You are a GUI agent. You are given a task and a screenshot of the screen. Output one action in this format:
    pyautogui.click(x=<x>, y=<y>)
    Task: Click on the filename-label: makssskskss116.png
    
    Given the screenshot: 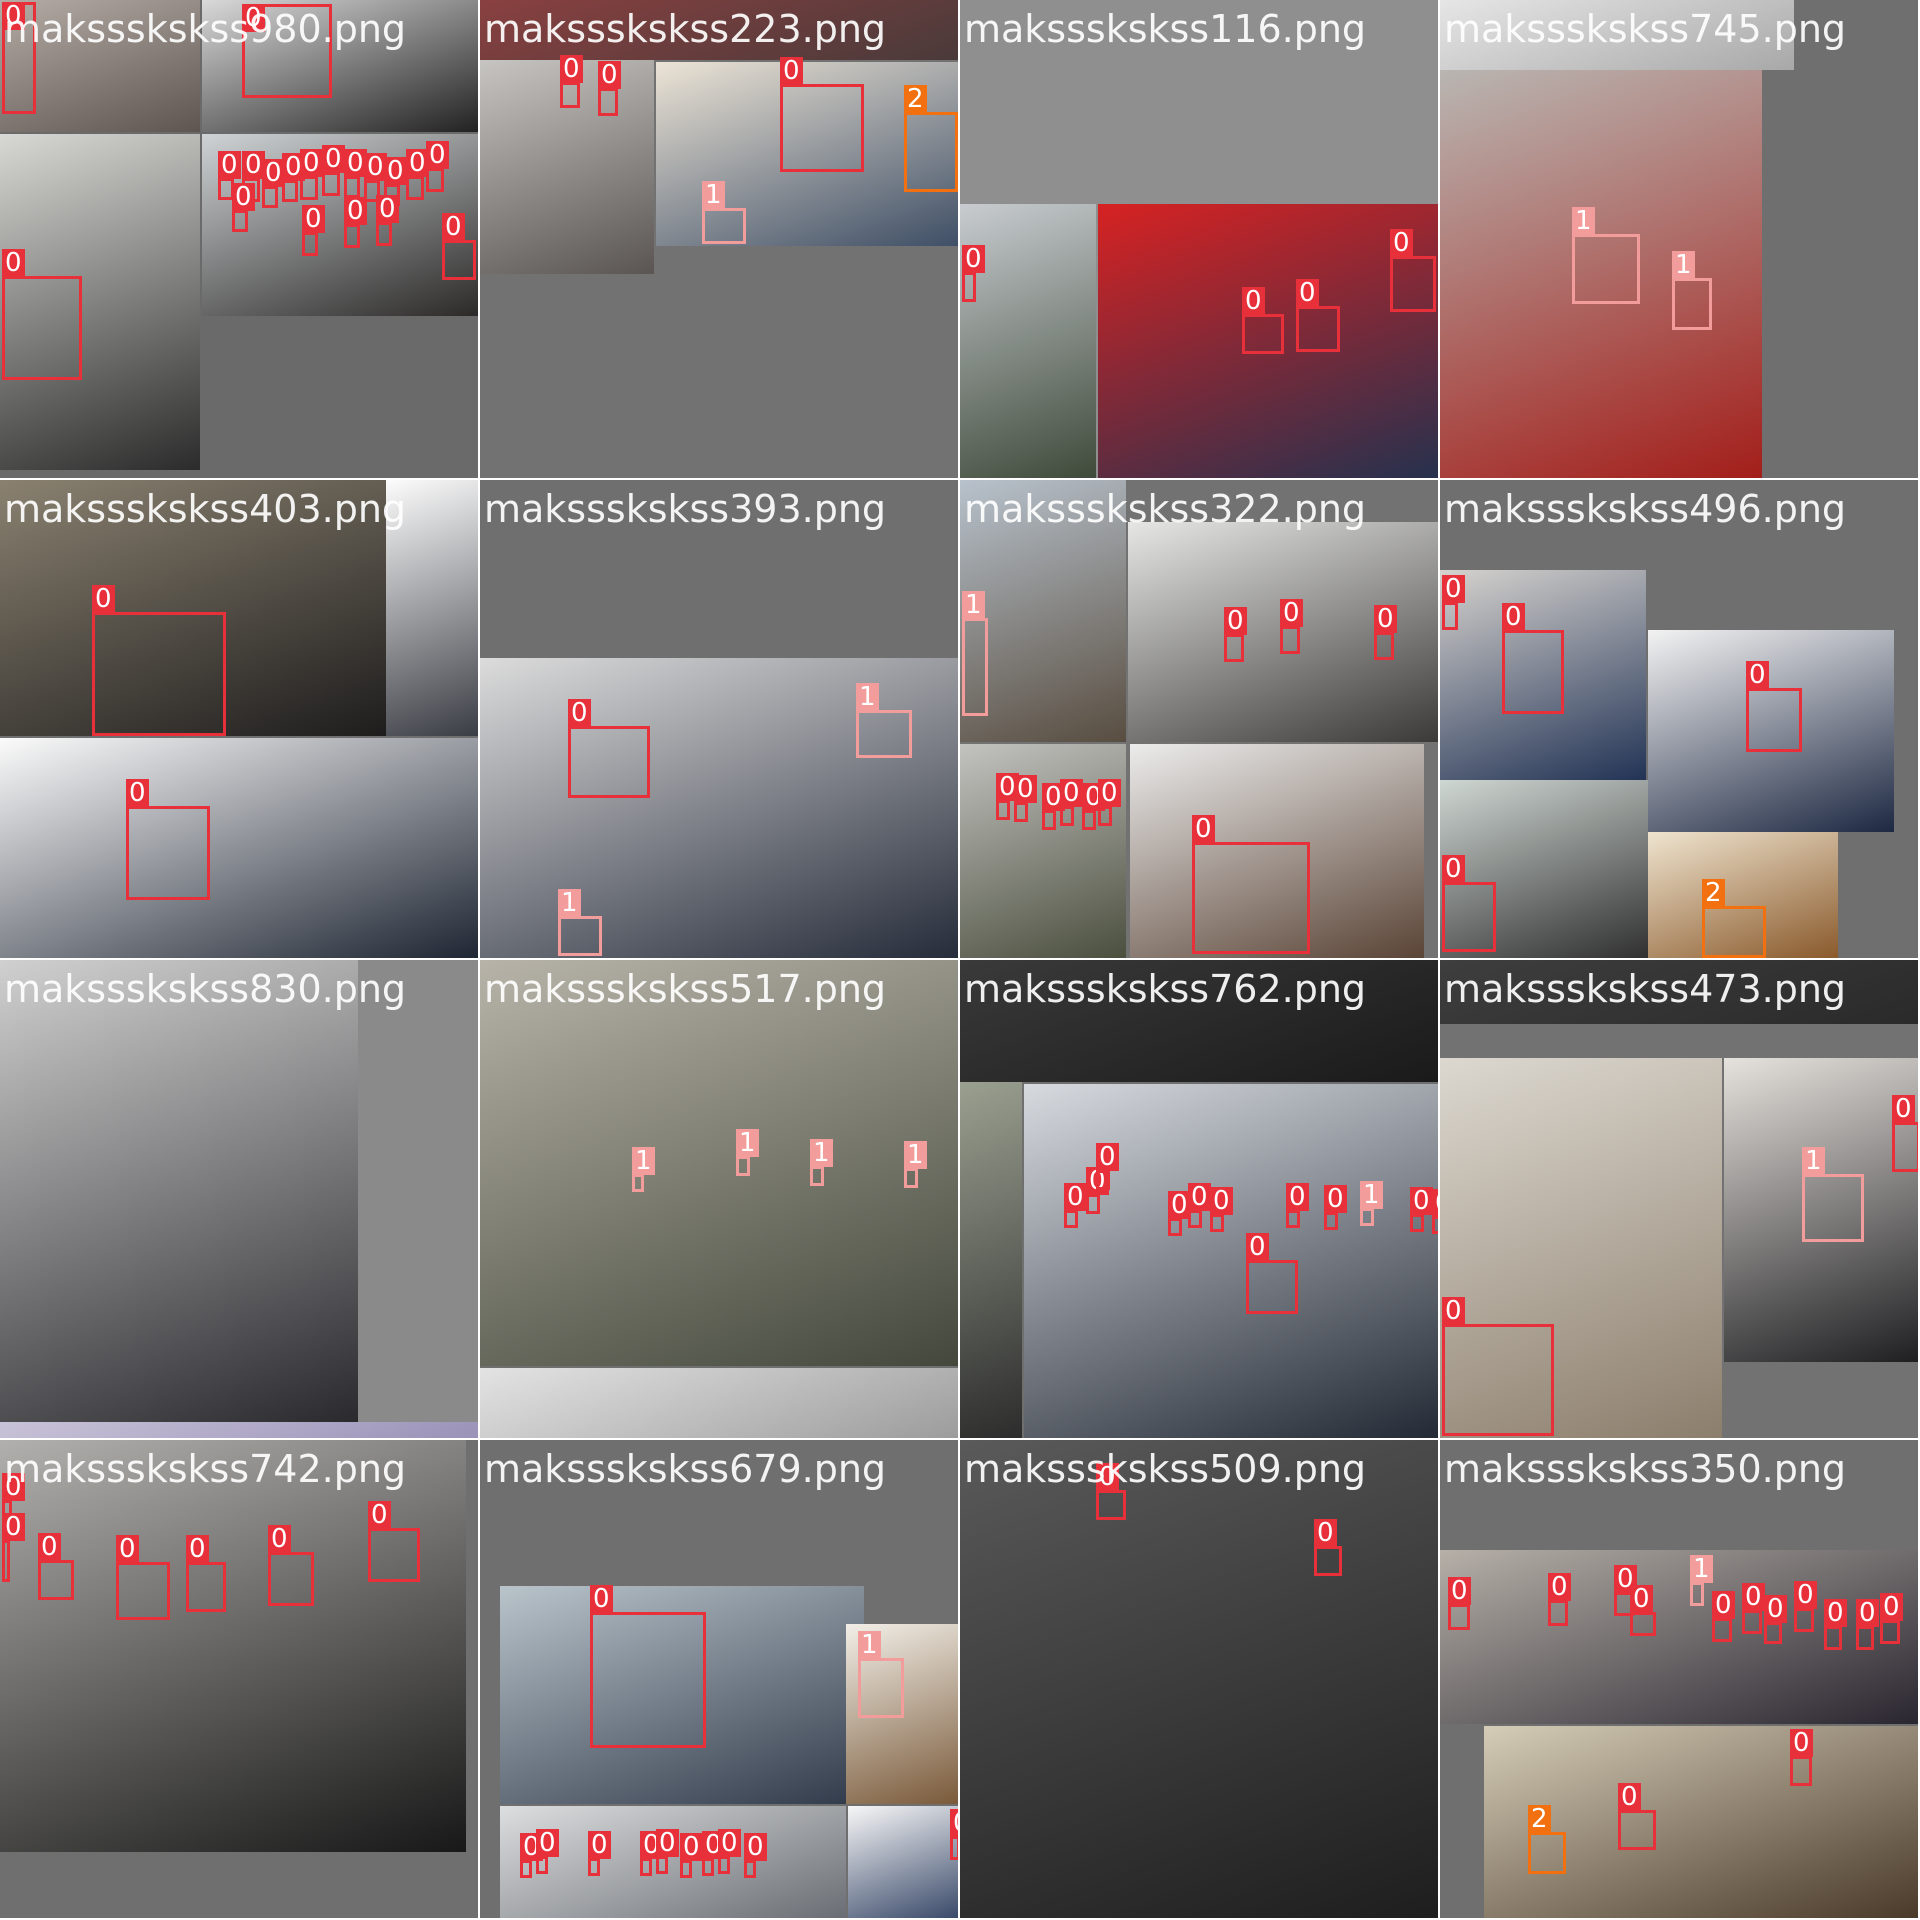 What is the action you would take?
    pyautogui.click(x=1165, y=29)
    